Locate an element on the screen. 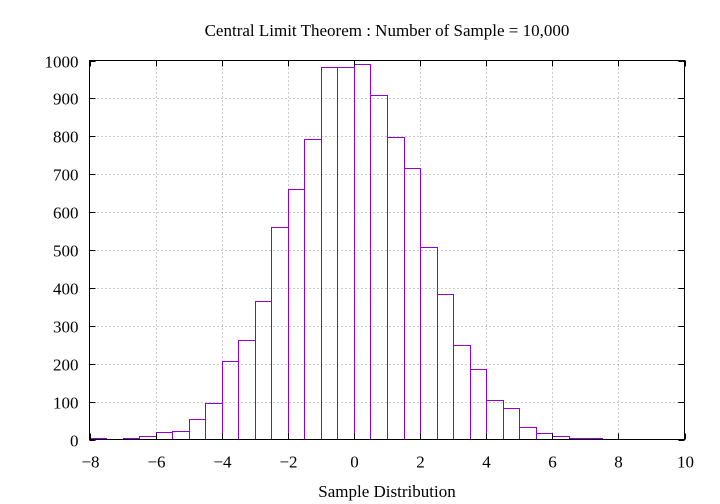 The height and width of the screenshot is (504, 720). y-tick-label: 300 is located at coordinates (66, 327).